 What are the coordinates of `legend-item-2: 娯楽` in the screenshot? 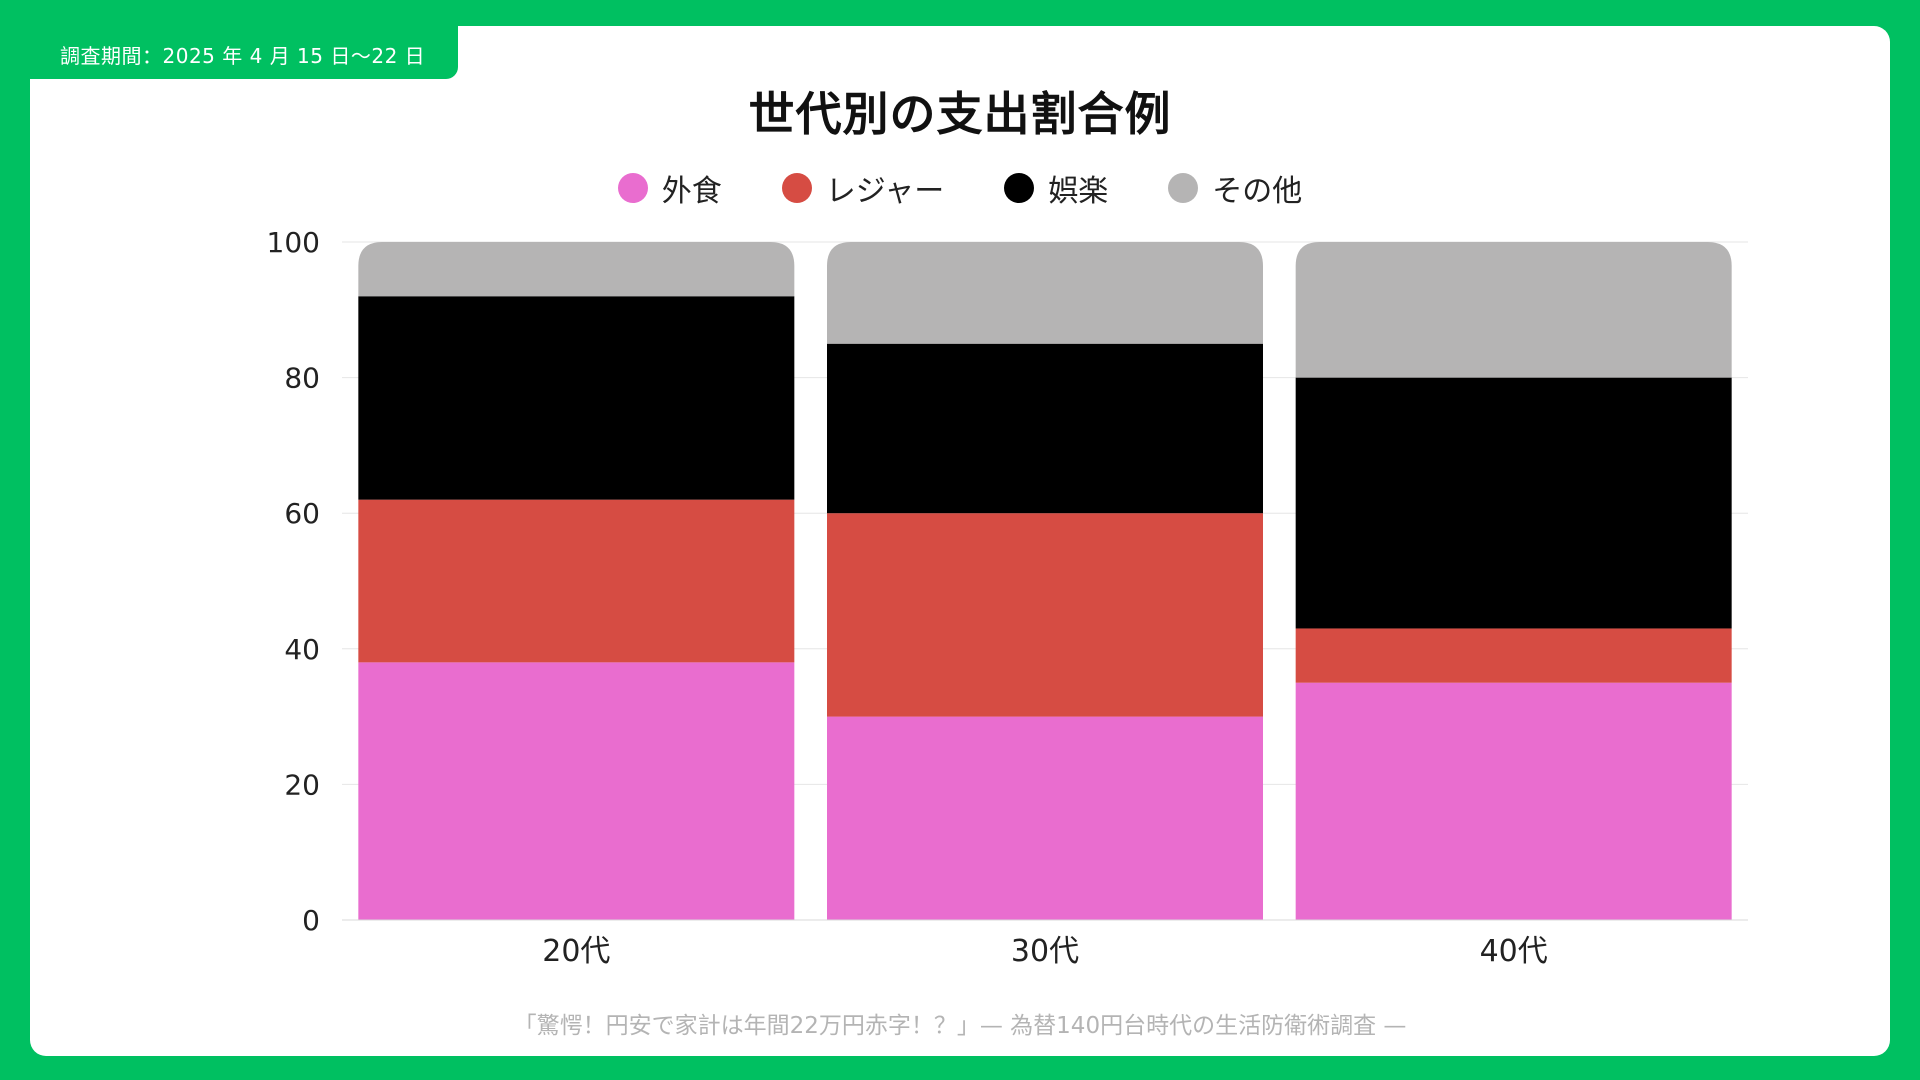 It's located at (1056, 188).